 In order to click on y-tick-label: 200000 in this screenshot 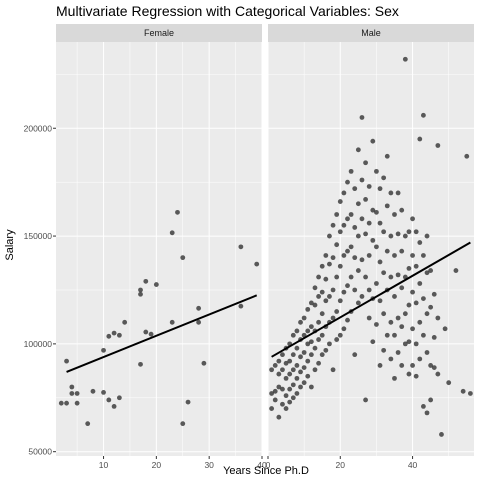, I will do `click(38, 128)`.